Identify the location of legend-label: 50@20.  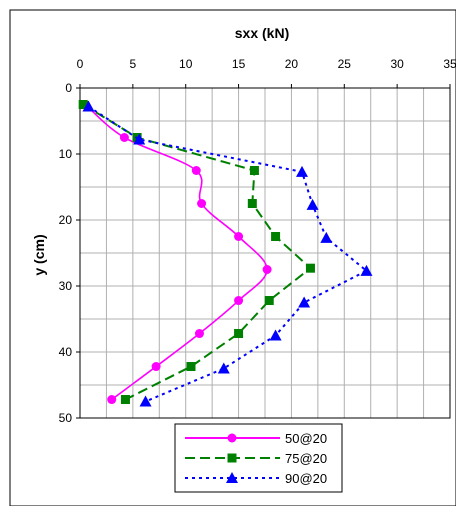
(306, 438).